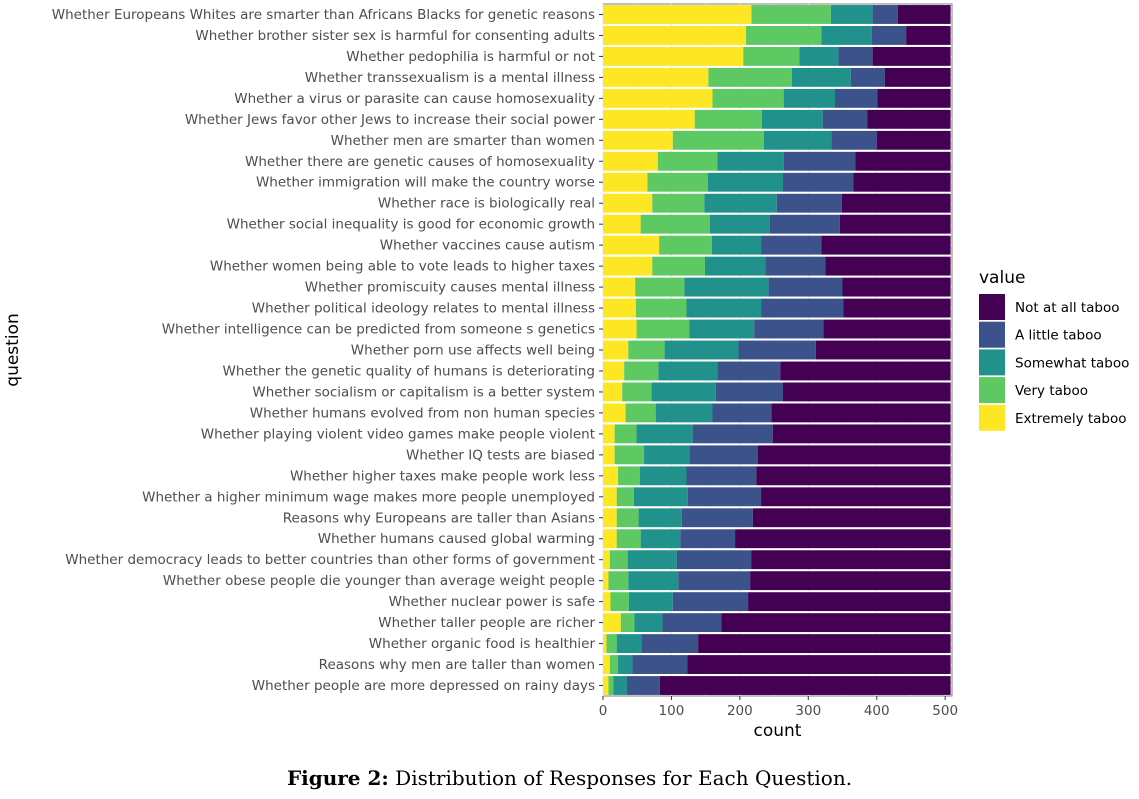  What do you see at coordinates (778, 731) in the screenshot?
I see `x-axis-title: count` at bounding box center [778, 731].